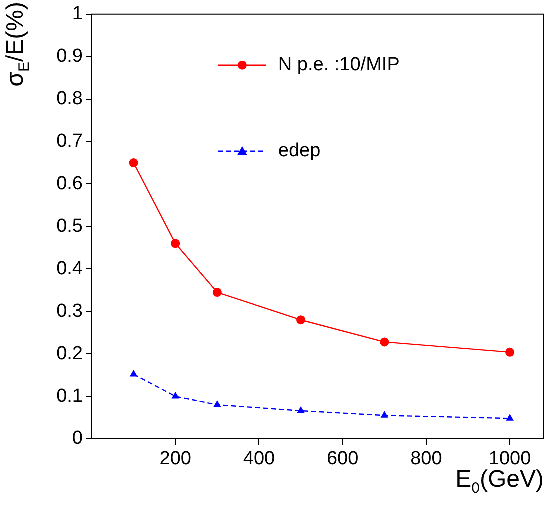  I want to click on x-tick-label: 800, so click(426, 459).